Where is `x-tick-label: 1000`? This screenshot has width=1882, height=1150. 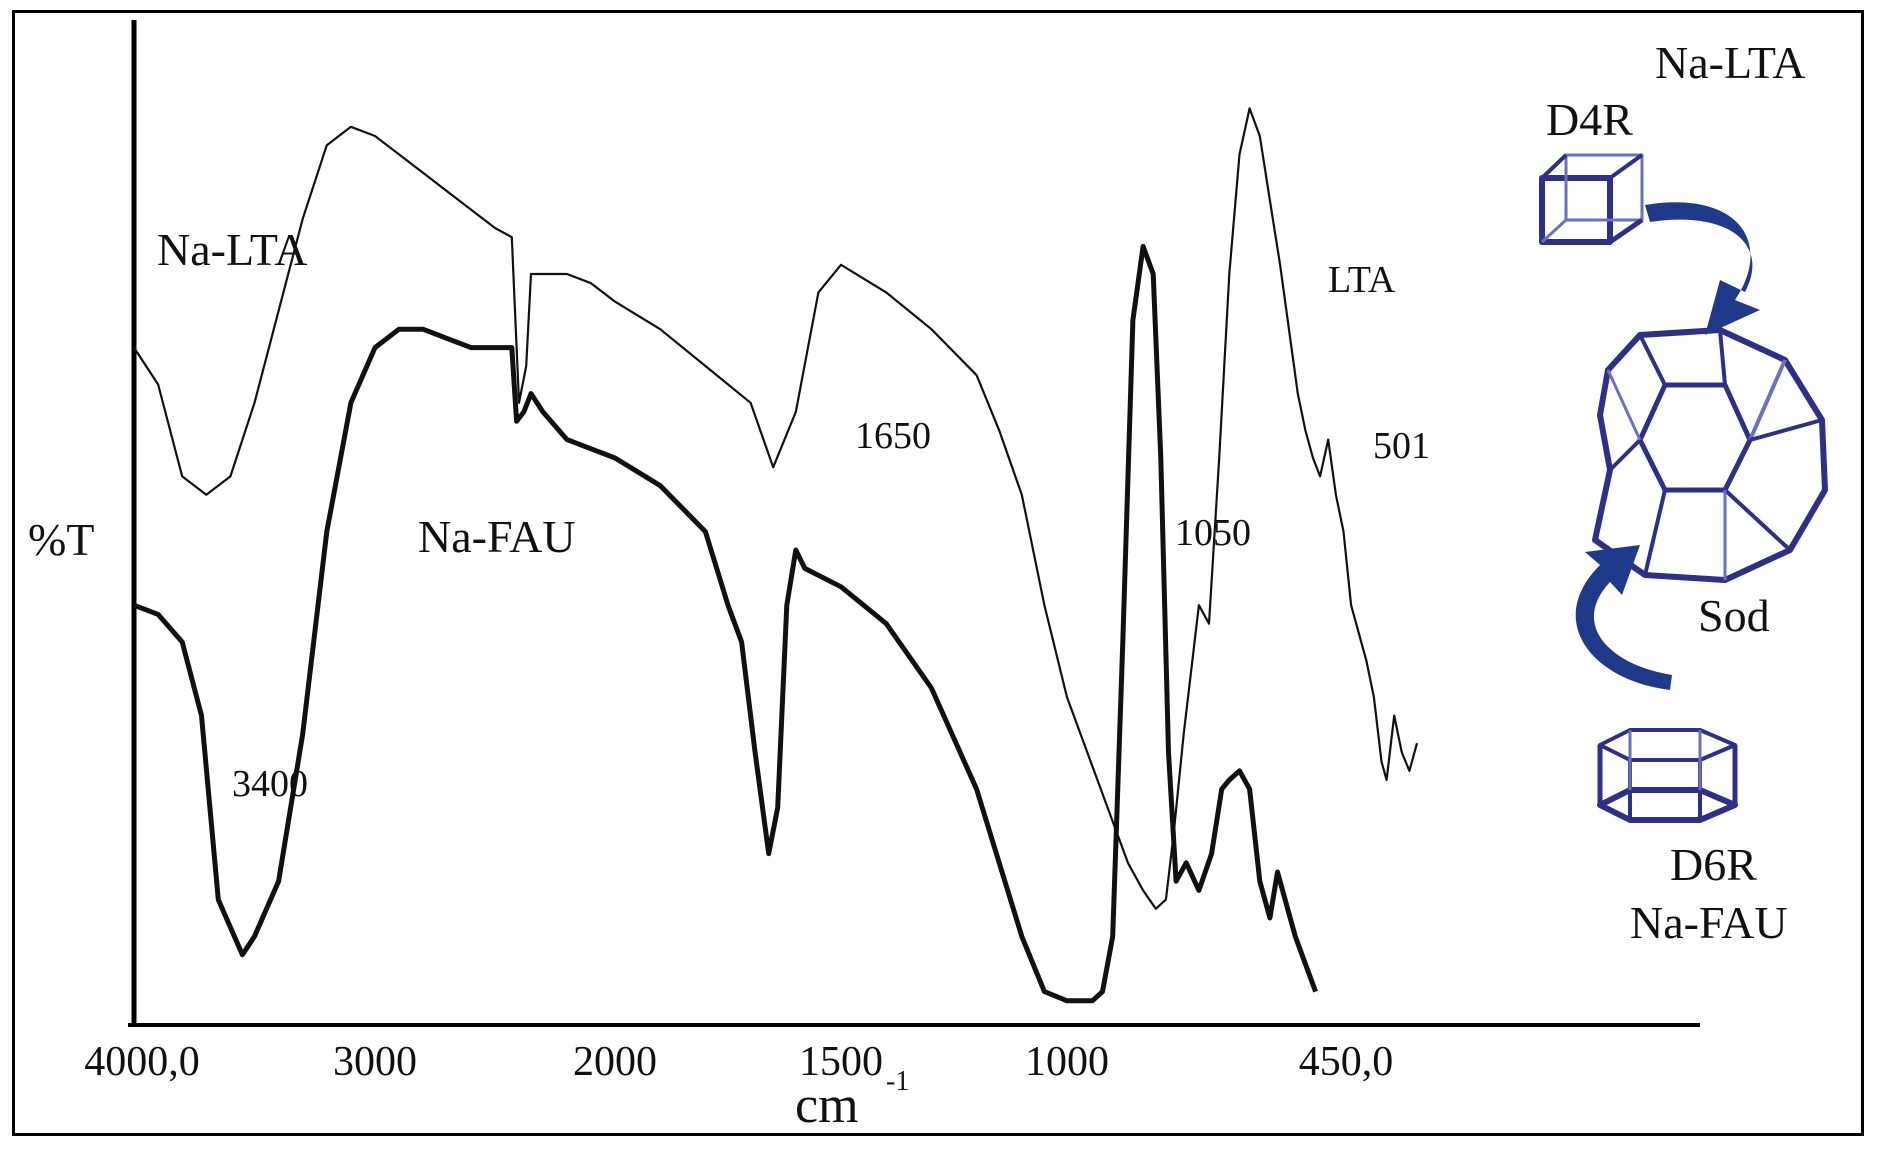
x-tick-label: 1000 is located at coordinates (1067, 1062).